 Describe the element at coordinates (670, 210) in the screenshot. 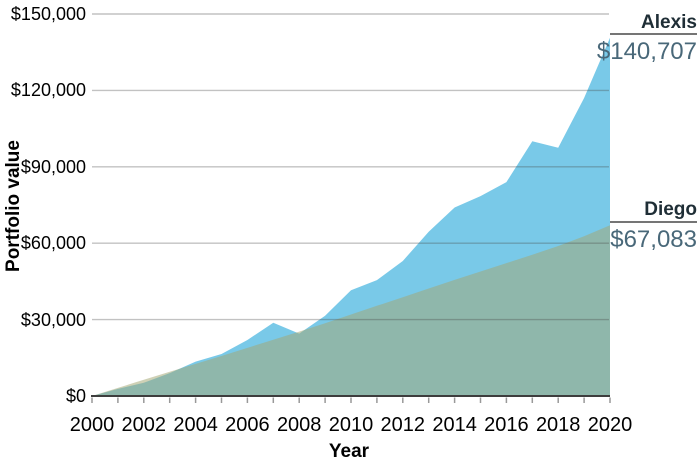

I see `series-label-diego: Diego` at that location.